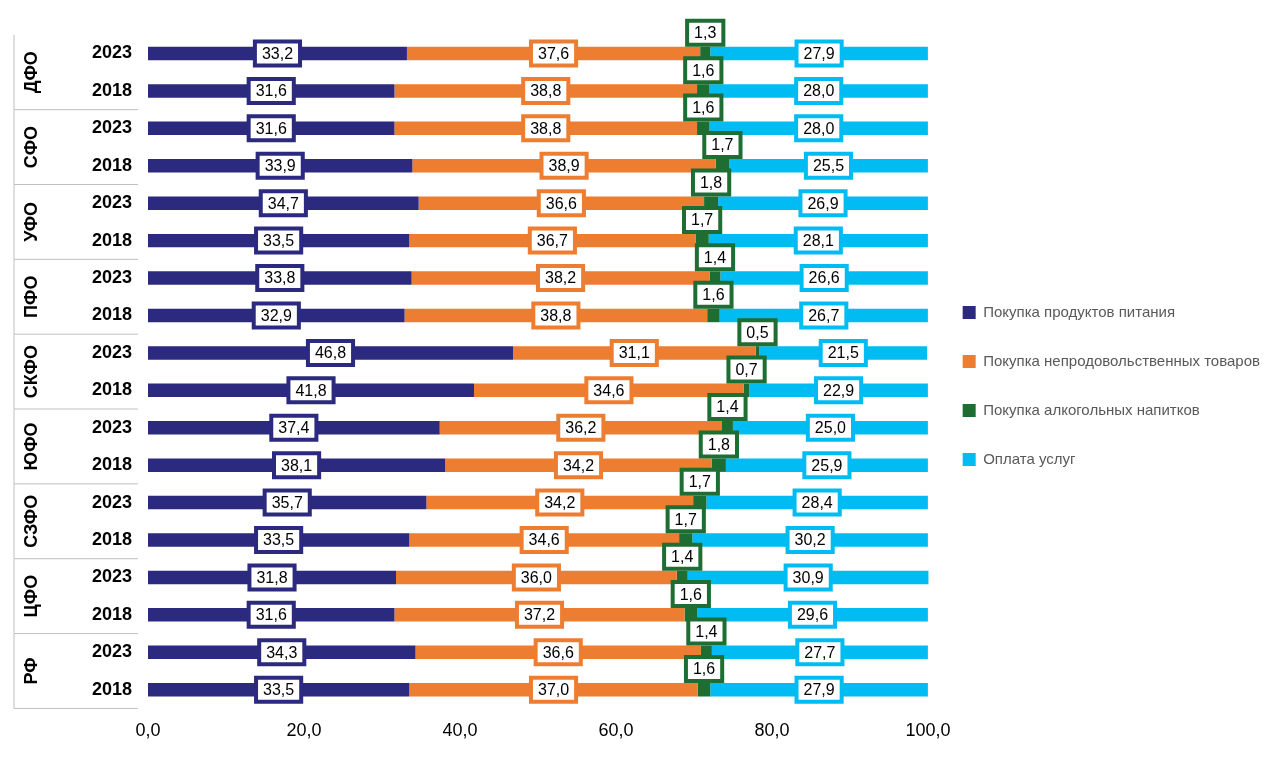 The width and height of the screenshot is (1282, 769). Describe the element at coordinates (294, 428) in the screenshot. I see `data-label: 37,4` at that location.